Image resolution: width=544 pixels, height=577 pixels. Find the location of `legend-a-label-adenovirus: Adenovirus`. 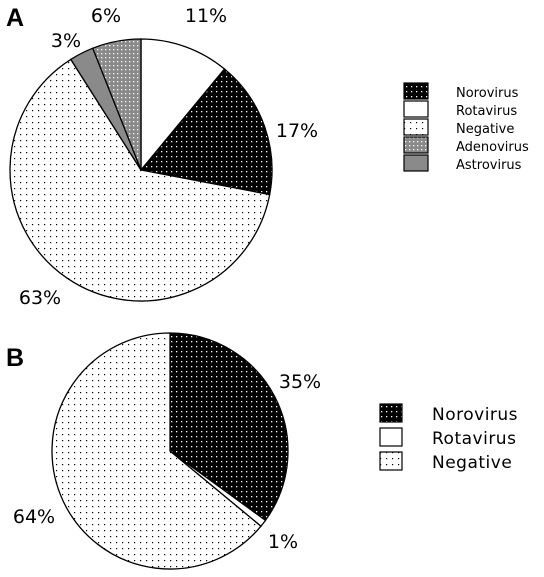

legend-a-label-adenovirus: Adenovirus is located at coordinates (492, 147).